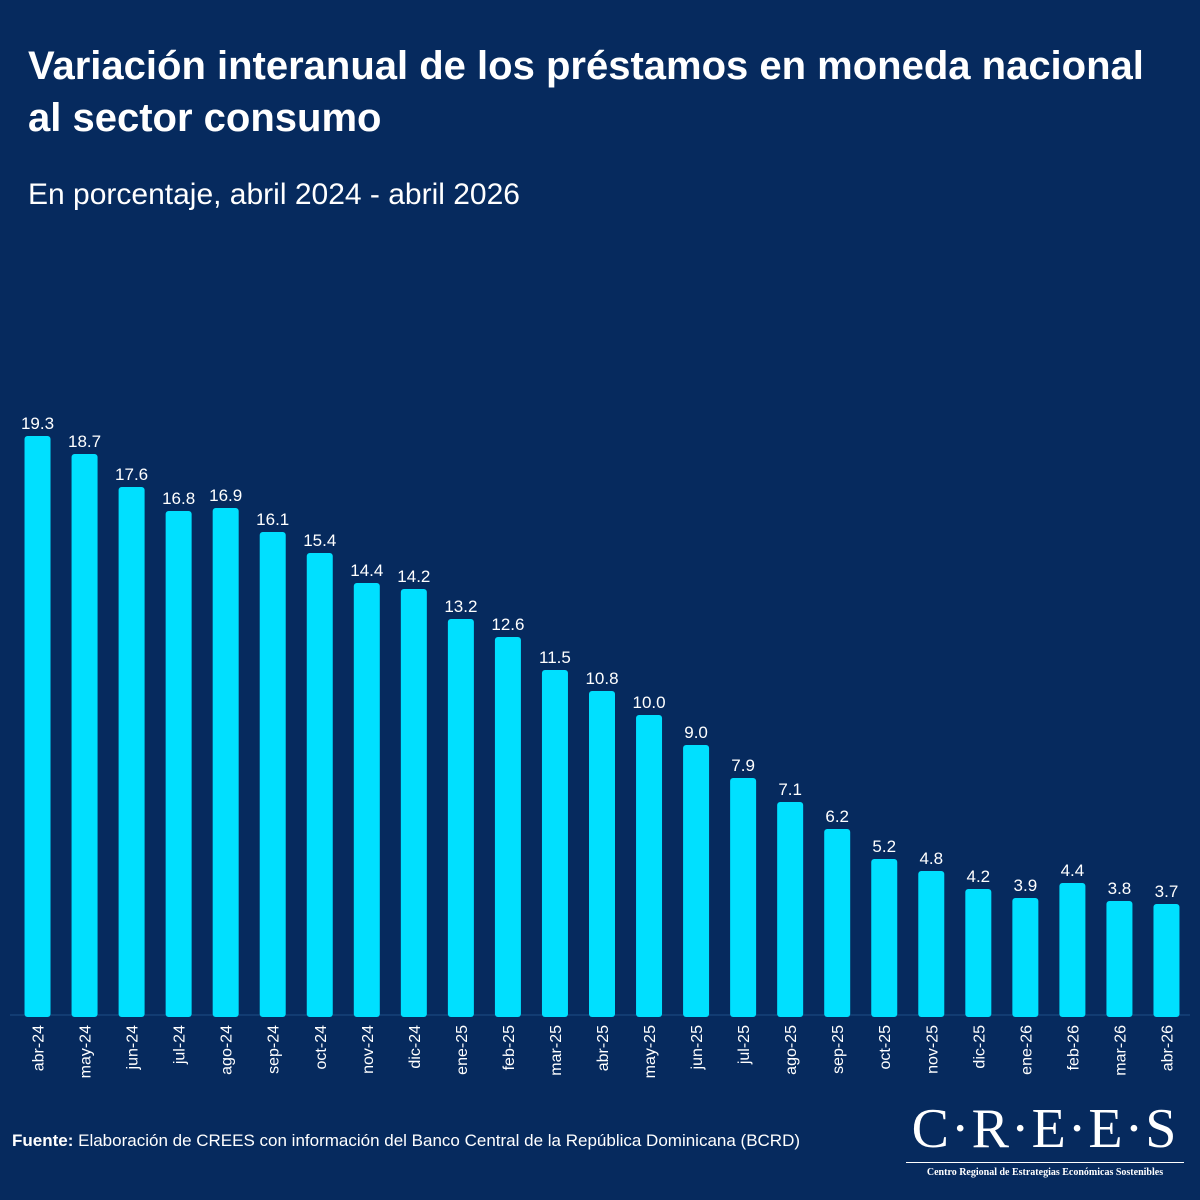 This screenshot has width=1200, height=1200. I want to click on x-tick-label-oct-24: oct-24, so click(321, 1047).